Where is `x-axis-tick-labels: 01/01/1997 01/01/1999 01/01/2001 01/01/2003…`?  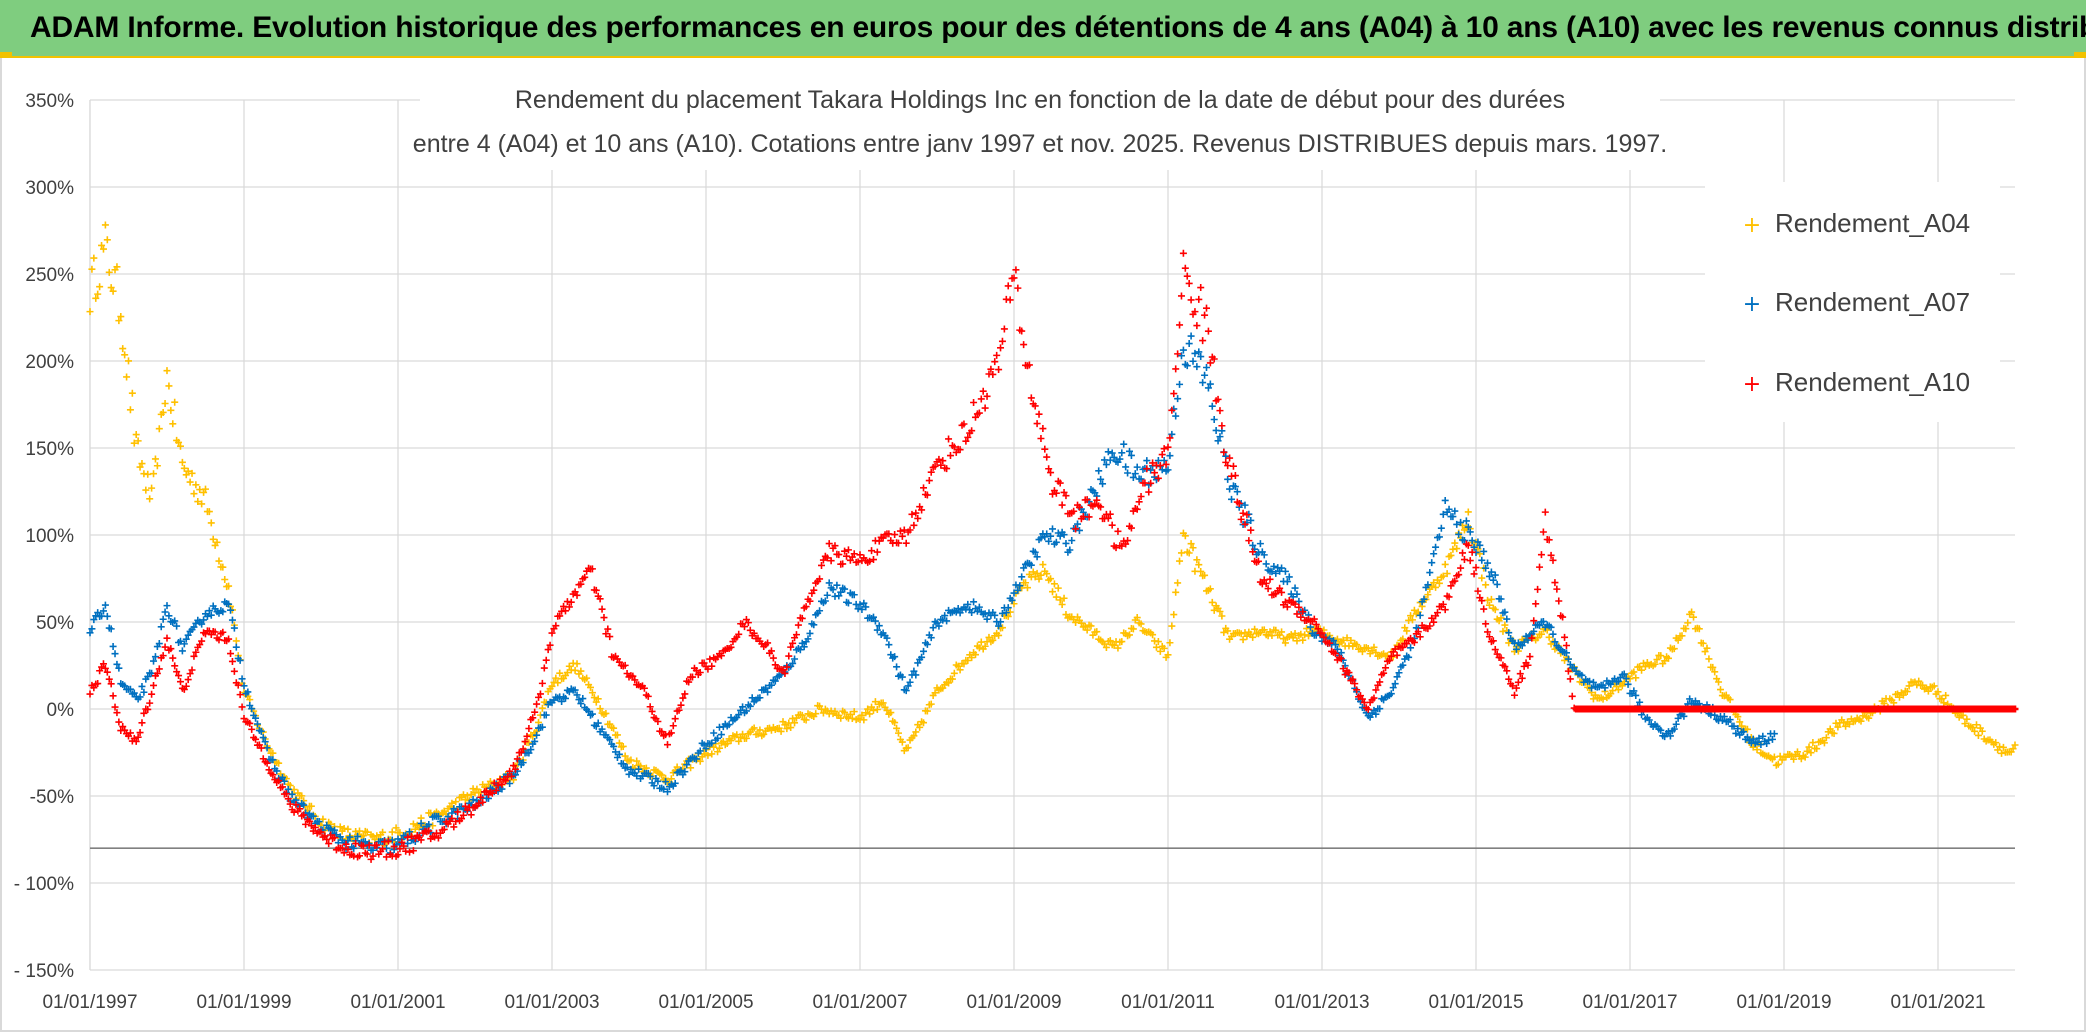
x-axis-tick-labels: 01/01/1997 01/01/1999 01/01/2001 01/01/2003… is located at coordinates (1013, 1002).